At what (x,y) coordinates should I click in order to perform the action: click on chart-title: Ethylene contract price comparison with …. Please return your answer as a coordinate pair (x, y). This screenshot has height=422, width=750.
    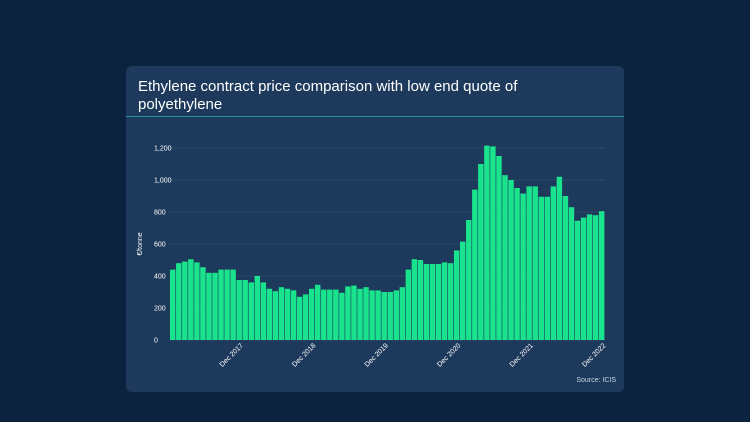
    Looking at the image, I should click on (328, 95).